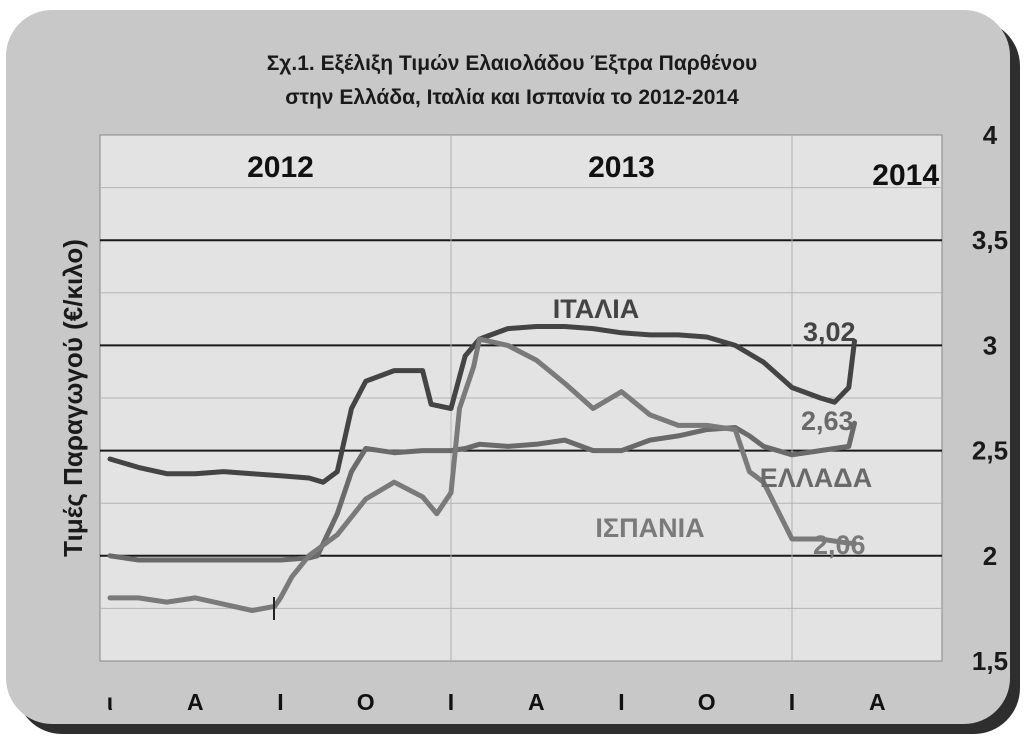 The image size is (1024, 743). I want to click on value-label-ellada: 2,63, so click(827, 421).